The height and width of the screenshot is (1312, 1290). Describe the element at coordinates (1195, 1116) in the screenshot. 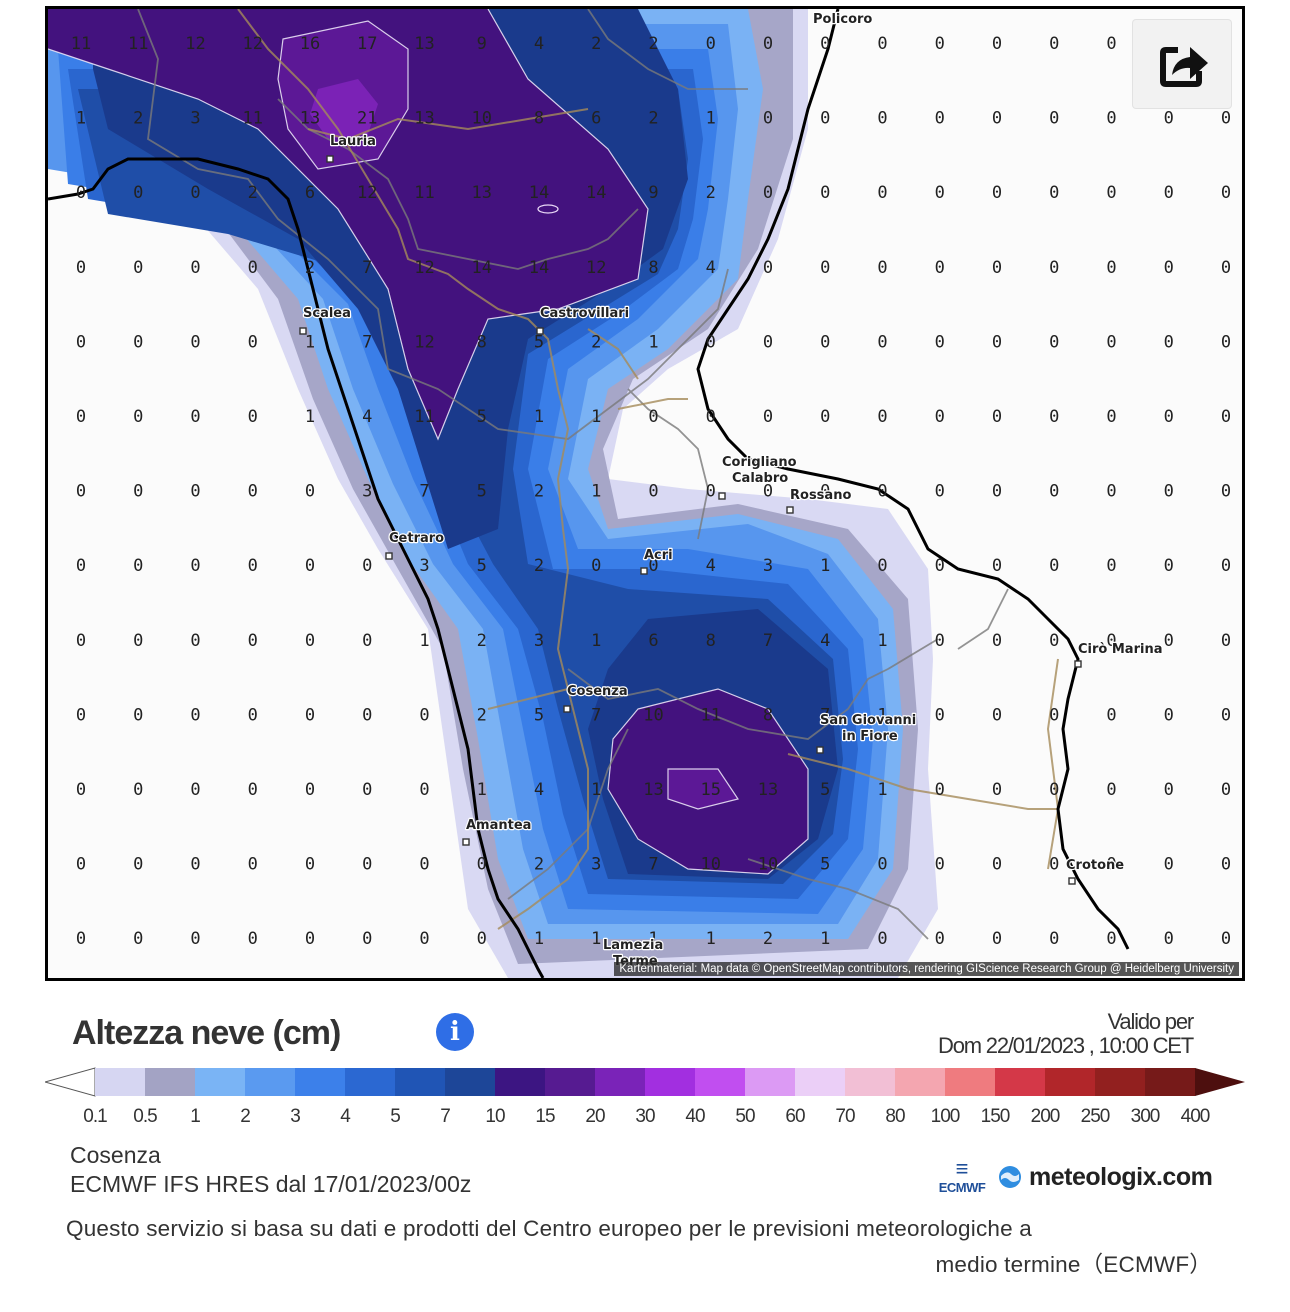

I see `legend-tick: 400` at that location.